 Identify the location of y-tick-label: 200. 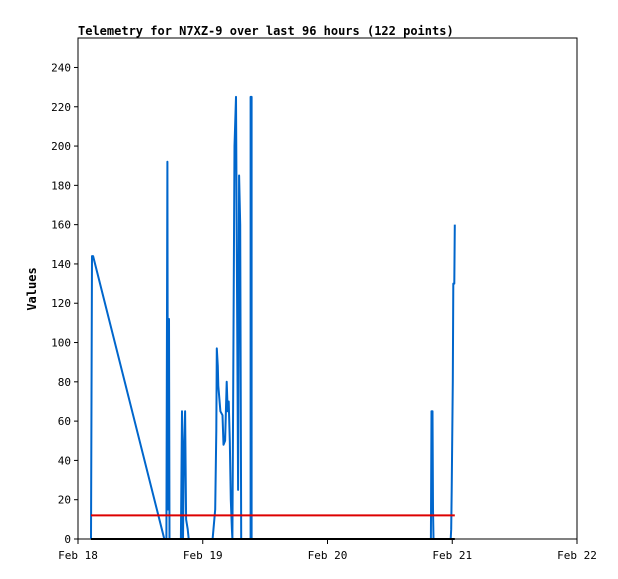
(61, 146).